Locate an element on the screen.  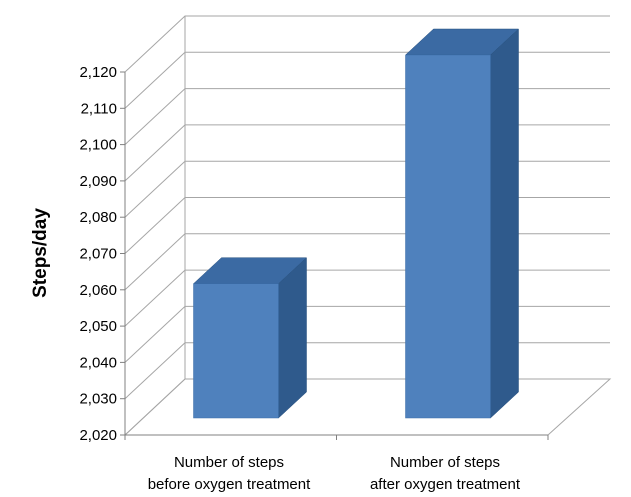
y-tick-label: 2,020 is located at coordinates (98, 435).